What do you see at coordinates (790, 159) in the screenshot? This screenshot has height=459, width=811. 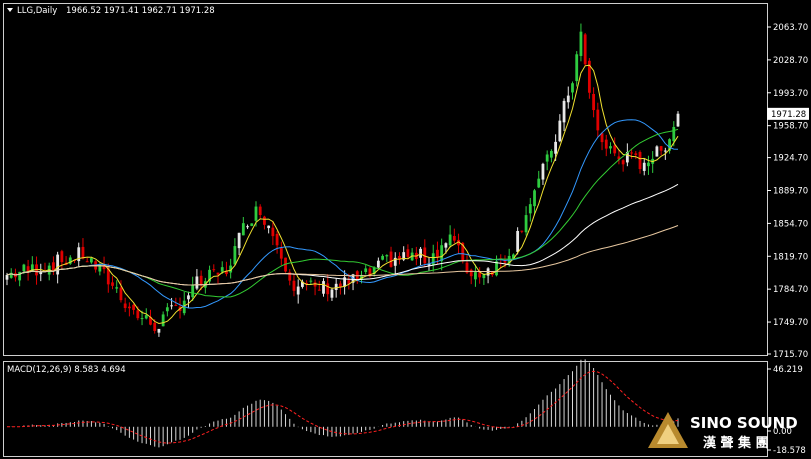 I see `price-tick-label: 1924.70` at bounding box center [790, 159].